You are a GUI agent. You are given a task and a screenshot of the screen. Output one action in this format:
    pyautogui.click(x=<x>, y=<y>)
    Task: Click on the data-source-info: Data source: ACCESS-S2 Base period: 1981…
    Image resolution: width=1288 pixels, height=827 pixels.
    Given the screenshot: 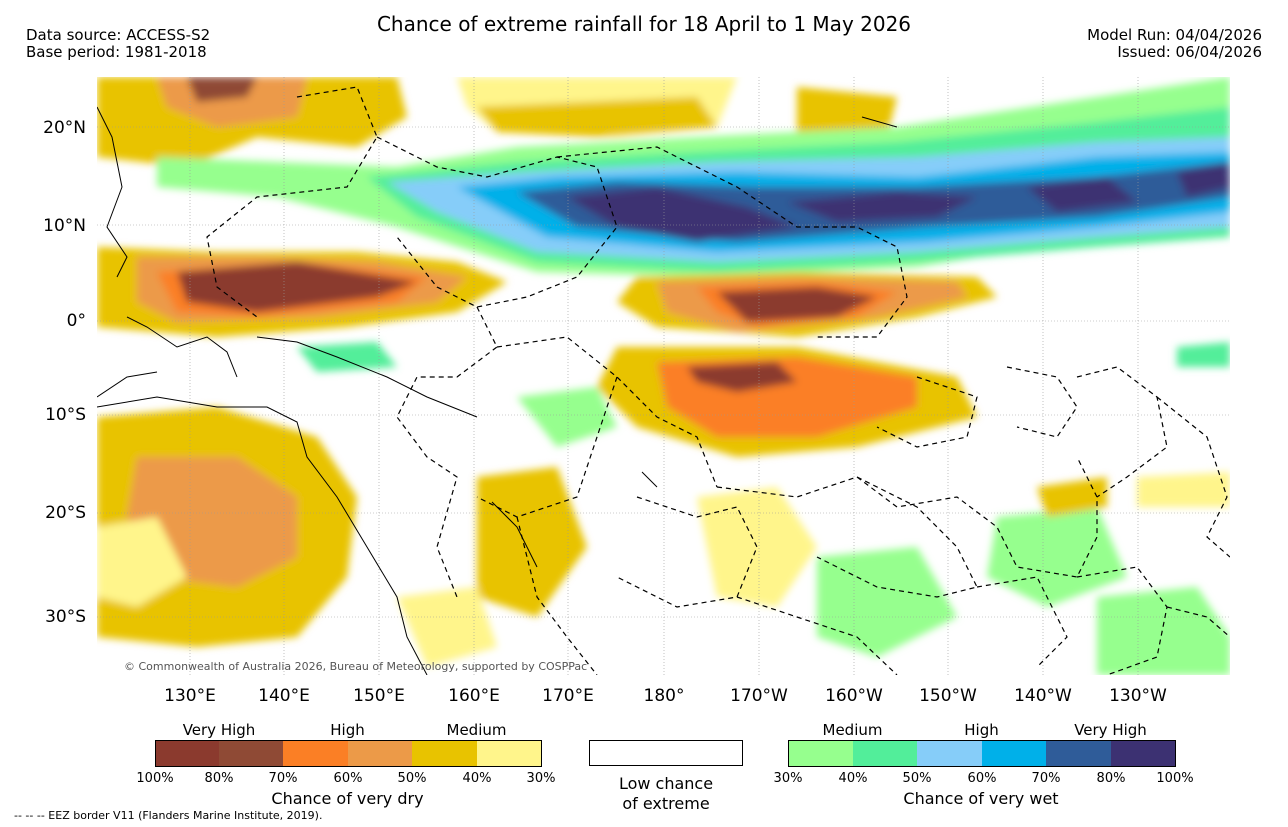 What is the action you would take?
    pyautogui.click(x=118, y=44)
    